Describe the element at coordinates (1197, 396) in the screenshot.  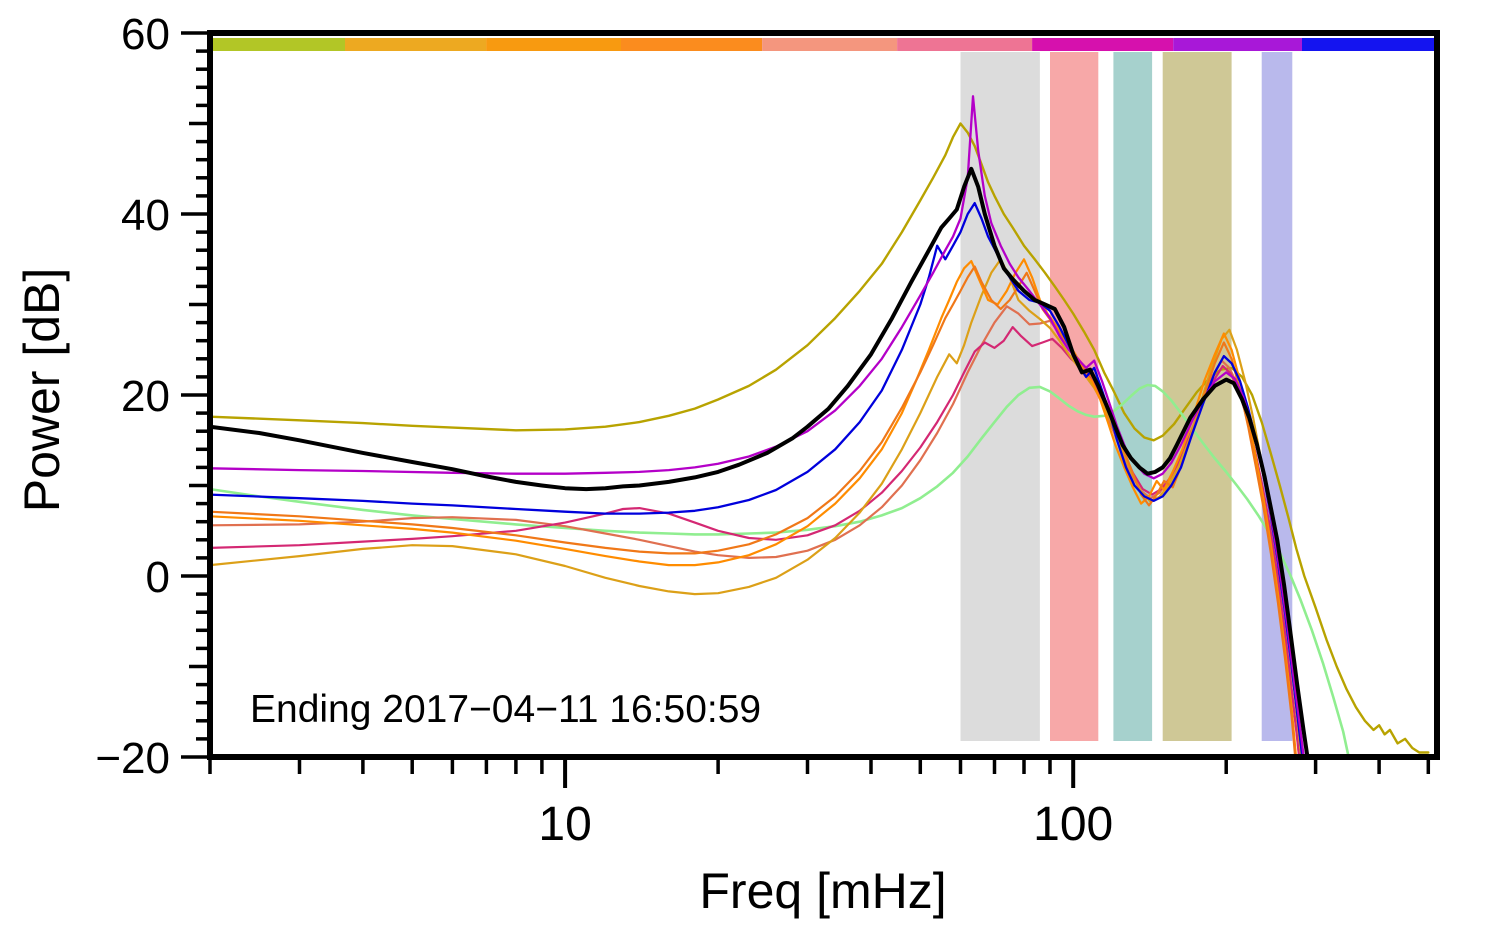
I see `band-khaki` at that location.